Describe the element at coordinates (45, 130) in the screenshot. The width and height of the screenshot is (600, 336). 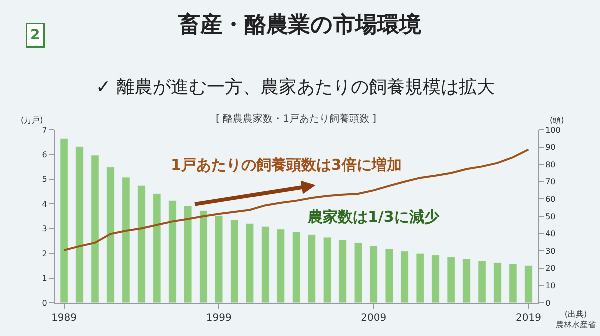
I see `y-tick-label: 7` at that location.